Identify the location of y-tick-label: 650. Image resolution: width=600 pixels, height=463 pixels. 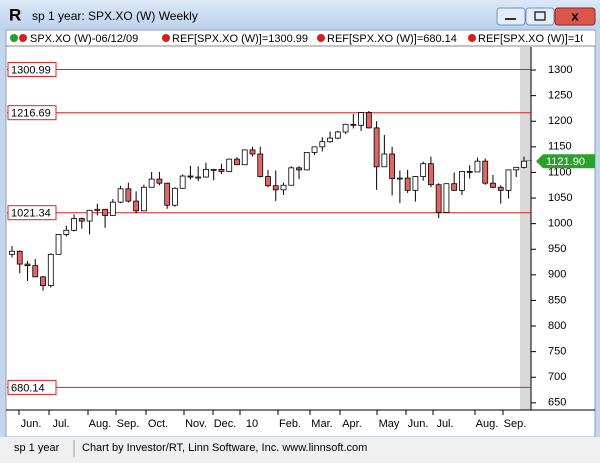
(557, 403).